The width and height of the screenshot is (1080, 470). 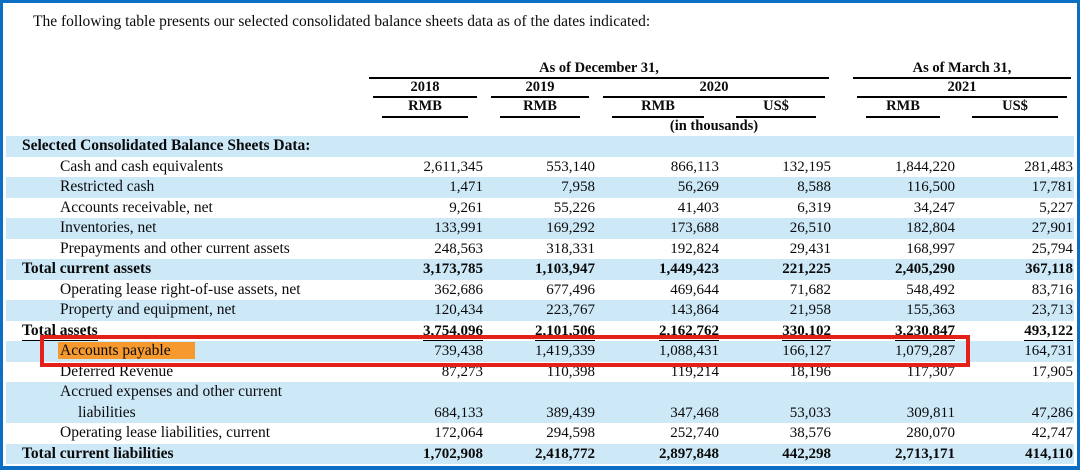 What do you see at coordinates (87, 268) in the screenshot?
I see `row-label: Total current assets` at bounding box center [87, 268].